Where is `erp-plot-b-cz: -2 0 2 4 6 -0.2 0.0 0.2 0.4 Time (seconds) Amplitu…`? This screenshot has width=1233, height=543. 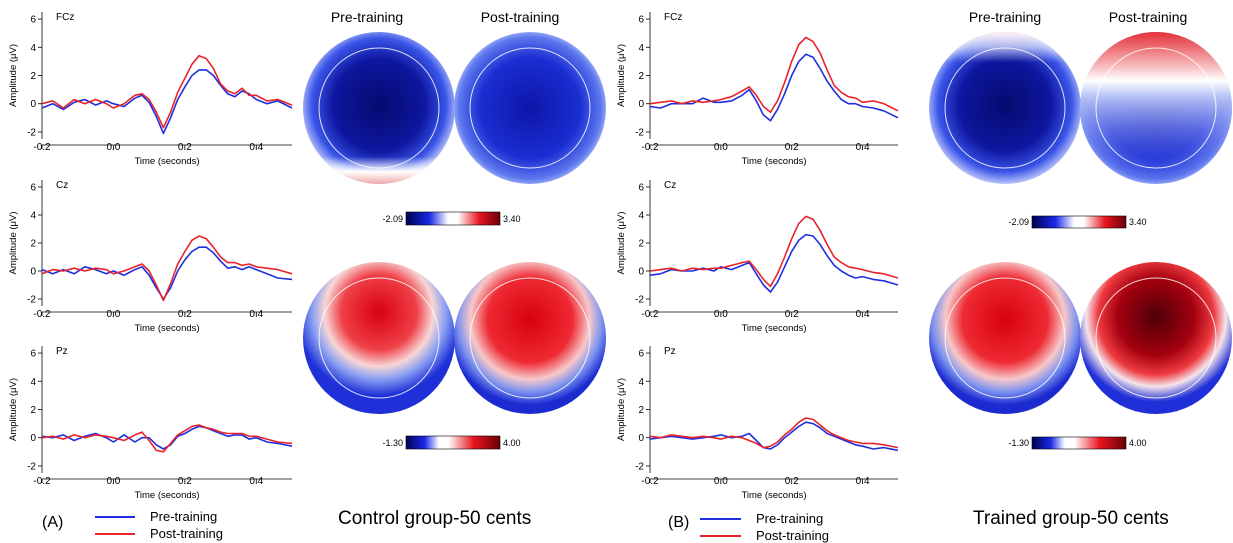 erp-plot-b-cz: -2 0 2 4 6 -0.2 0.0 0.2 0.4 Time (seconds) Amplitu… is located at coordinates (757, 257).